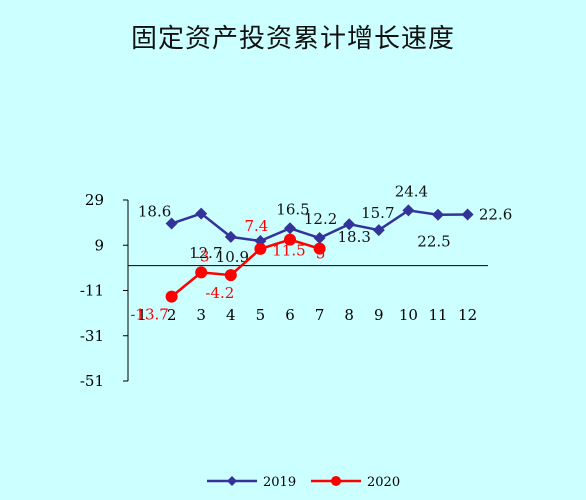  What do you see at coordinates (142, 315) in the screenshot?
I see `x-tick-label: 1` at bounding box center [142, 315].